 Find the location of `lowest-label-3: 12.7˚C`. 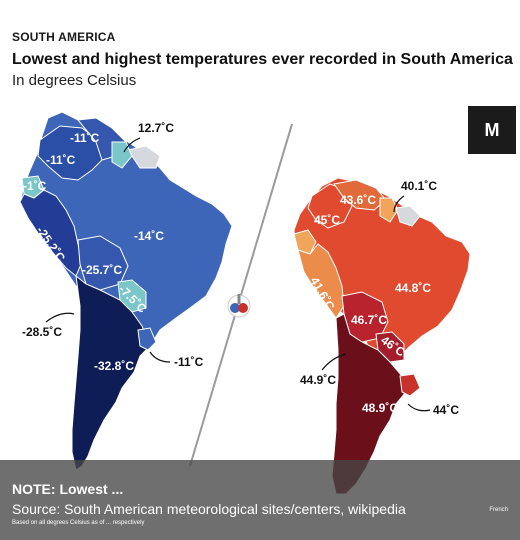

lowest-label-3: 12.7˚C is located at coordinates (156, 128).